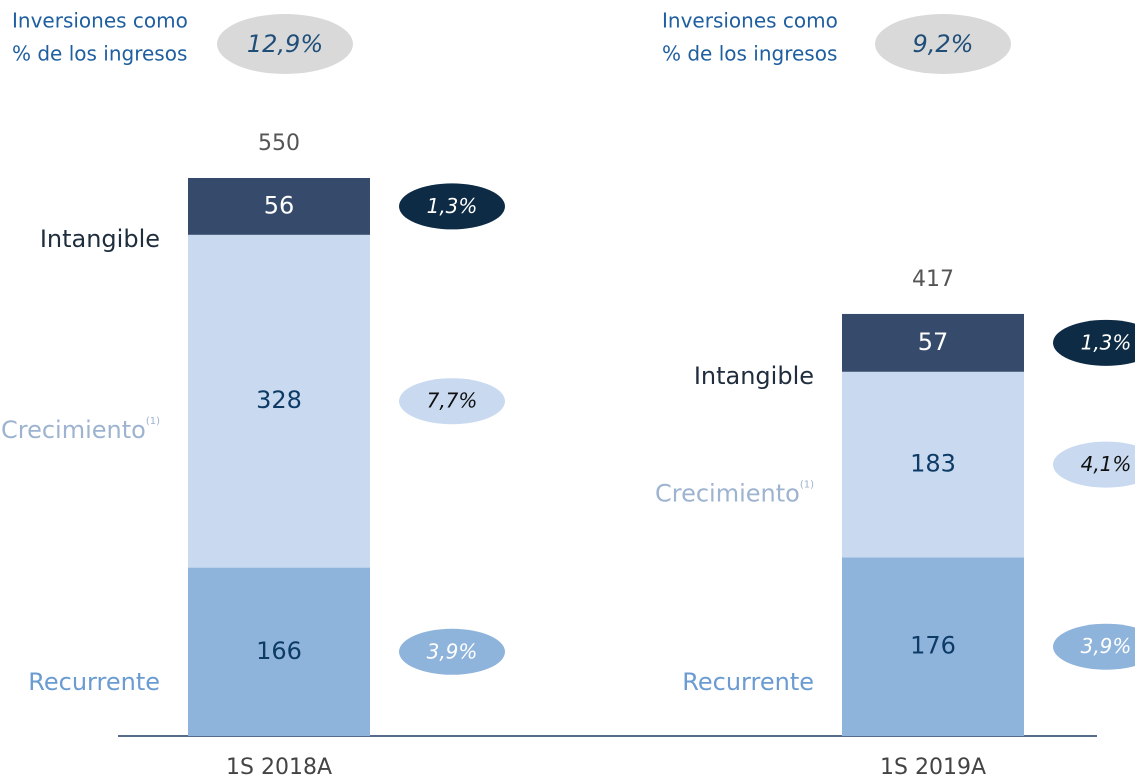  Describe the element at coordinates (933, 279) in the screenshot. I see `total-label: 417` at that location.